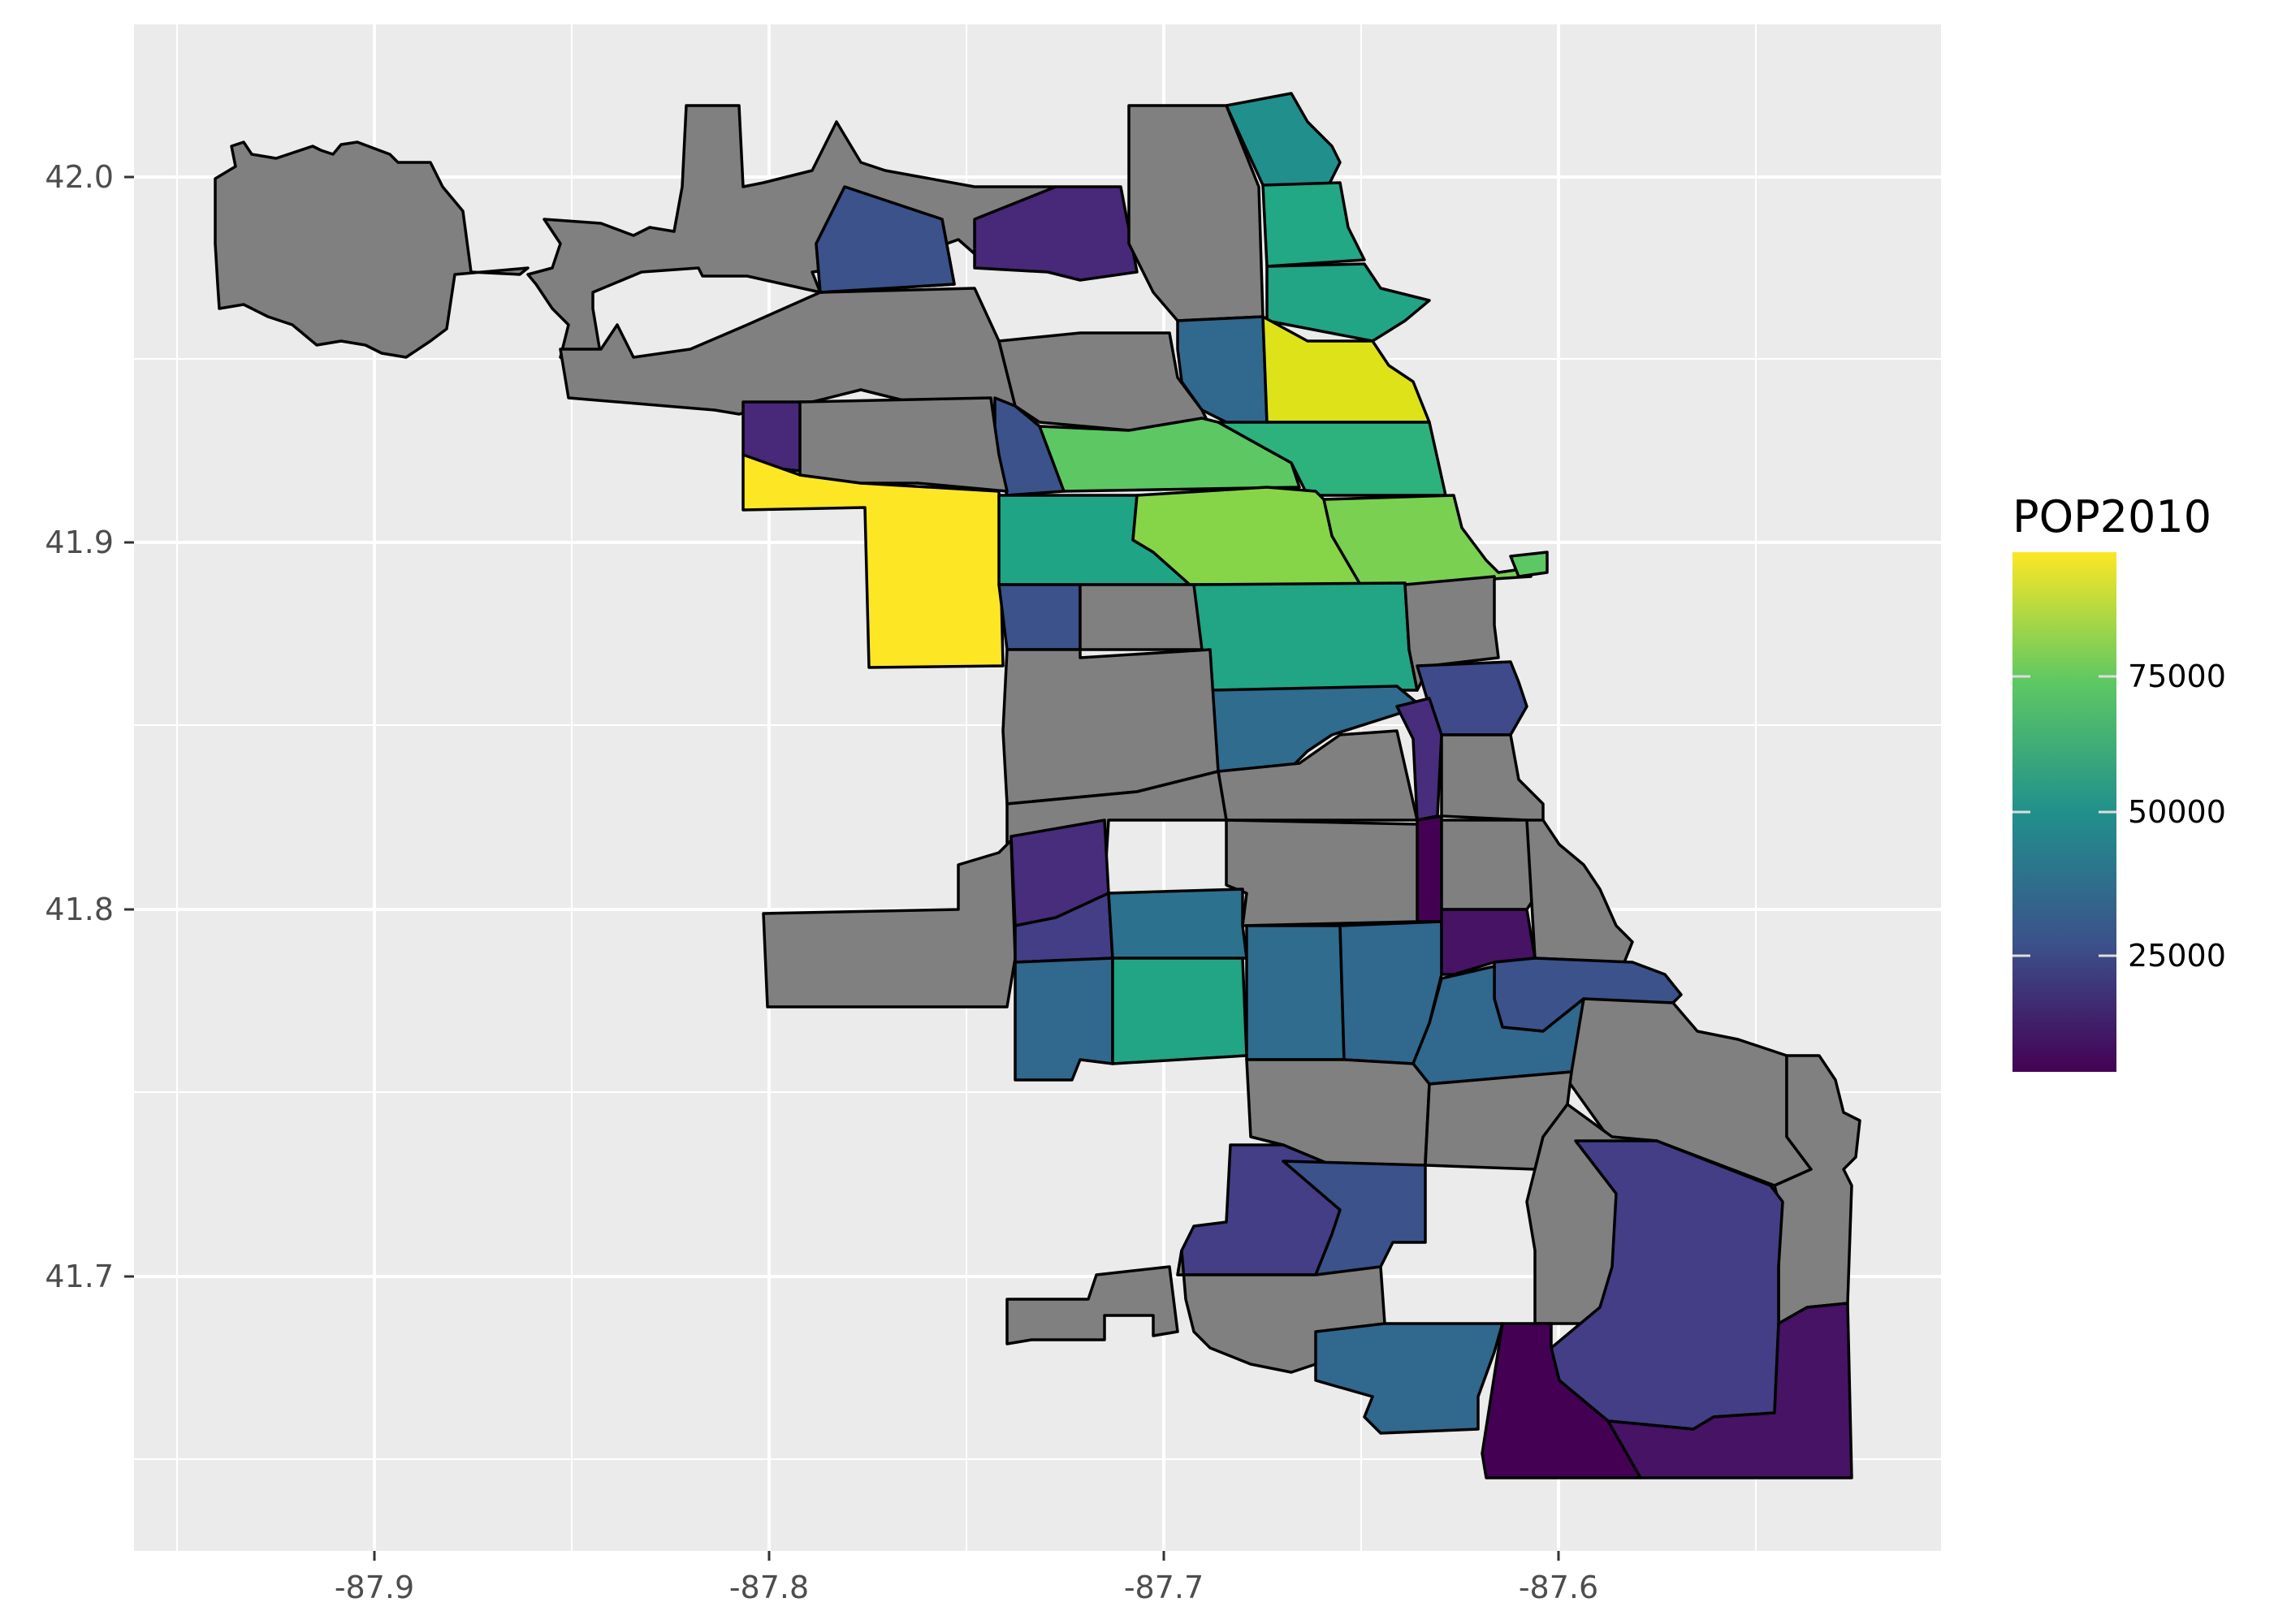 Image resolution: width=2274 pixels, height=1624 pixels. Describe the element at coordinates (1179, 1011) in the screenshot. I see `area-chicago-lawn` at that location.